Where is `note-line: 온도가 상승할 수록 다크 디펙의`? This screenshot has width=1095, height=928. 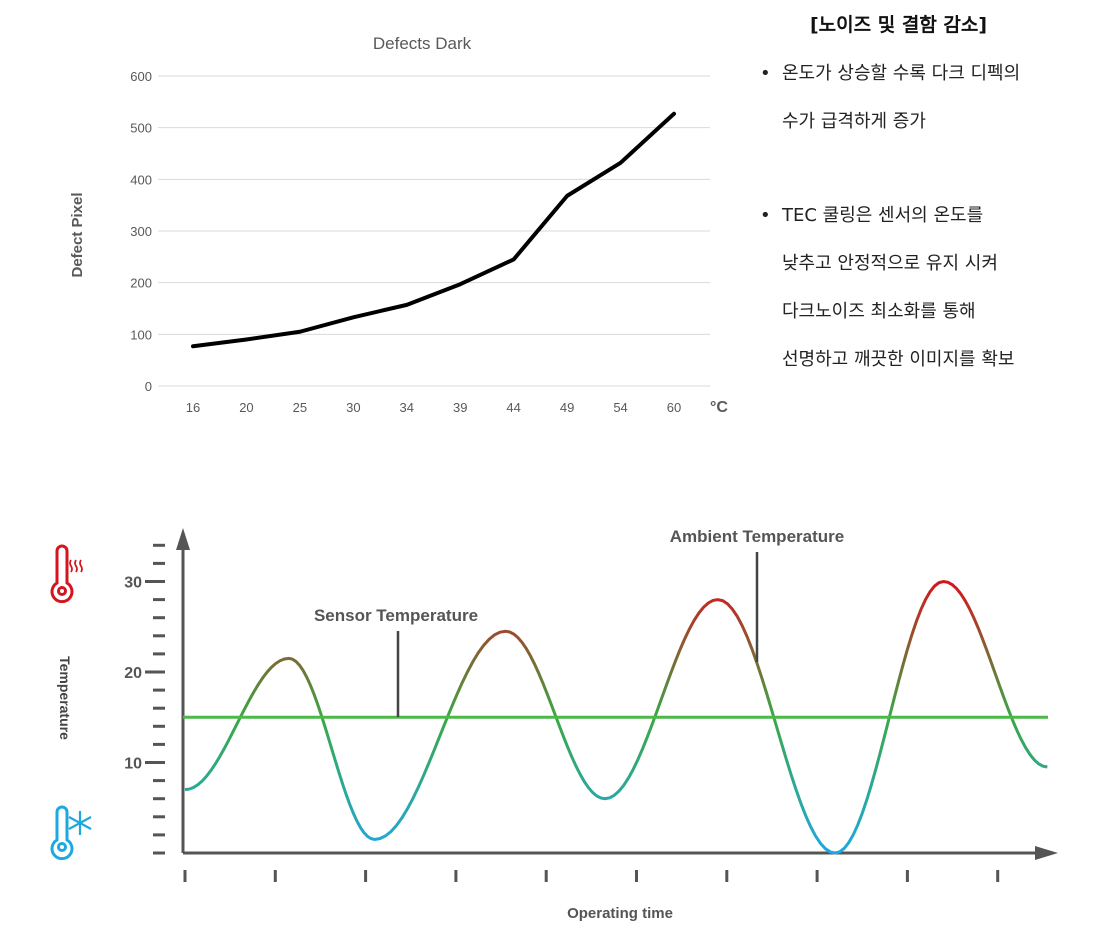
note-line: 온도가 상승할 수록 다크 디펙의 is located at coordinates (901, 73).